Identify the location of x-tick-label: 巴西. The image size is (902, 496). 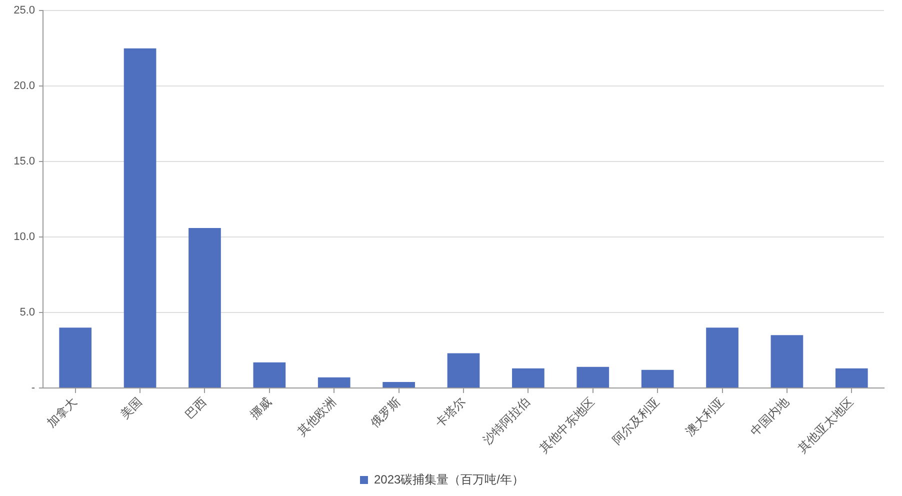
(196, 408).